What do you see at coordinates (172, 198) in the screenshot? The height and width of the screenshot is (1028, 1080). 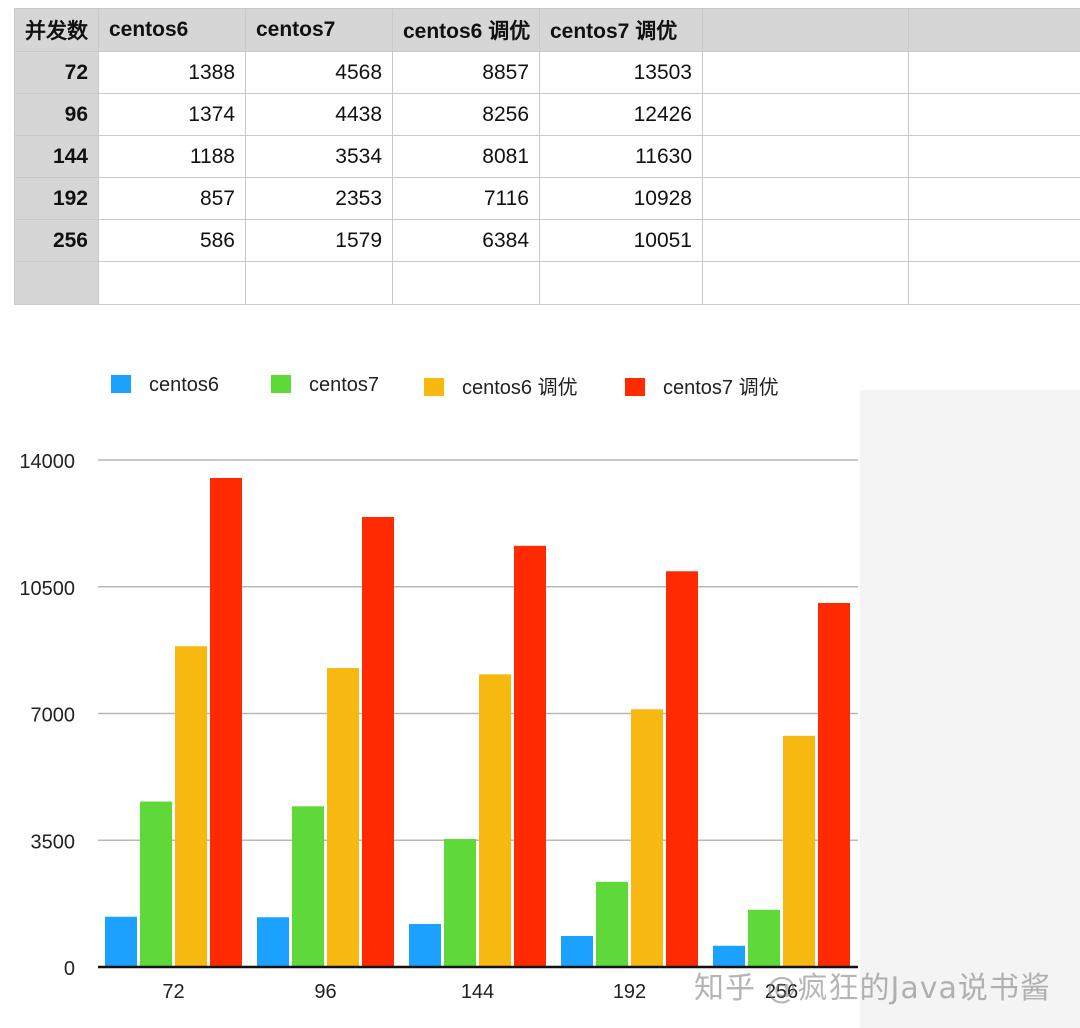 I see `table-cell: 857` at bounding box center [172, 198].